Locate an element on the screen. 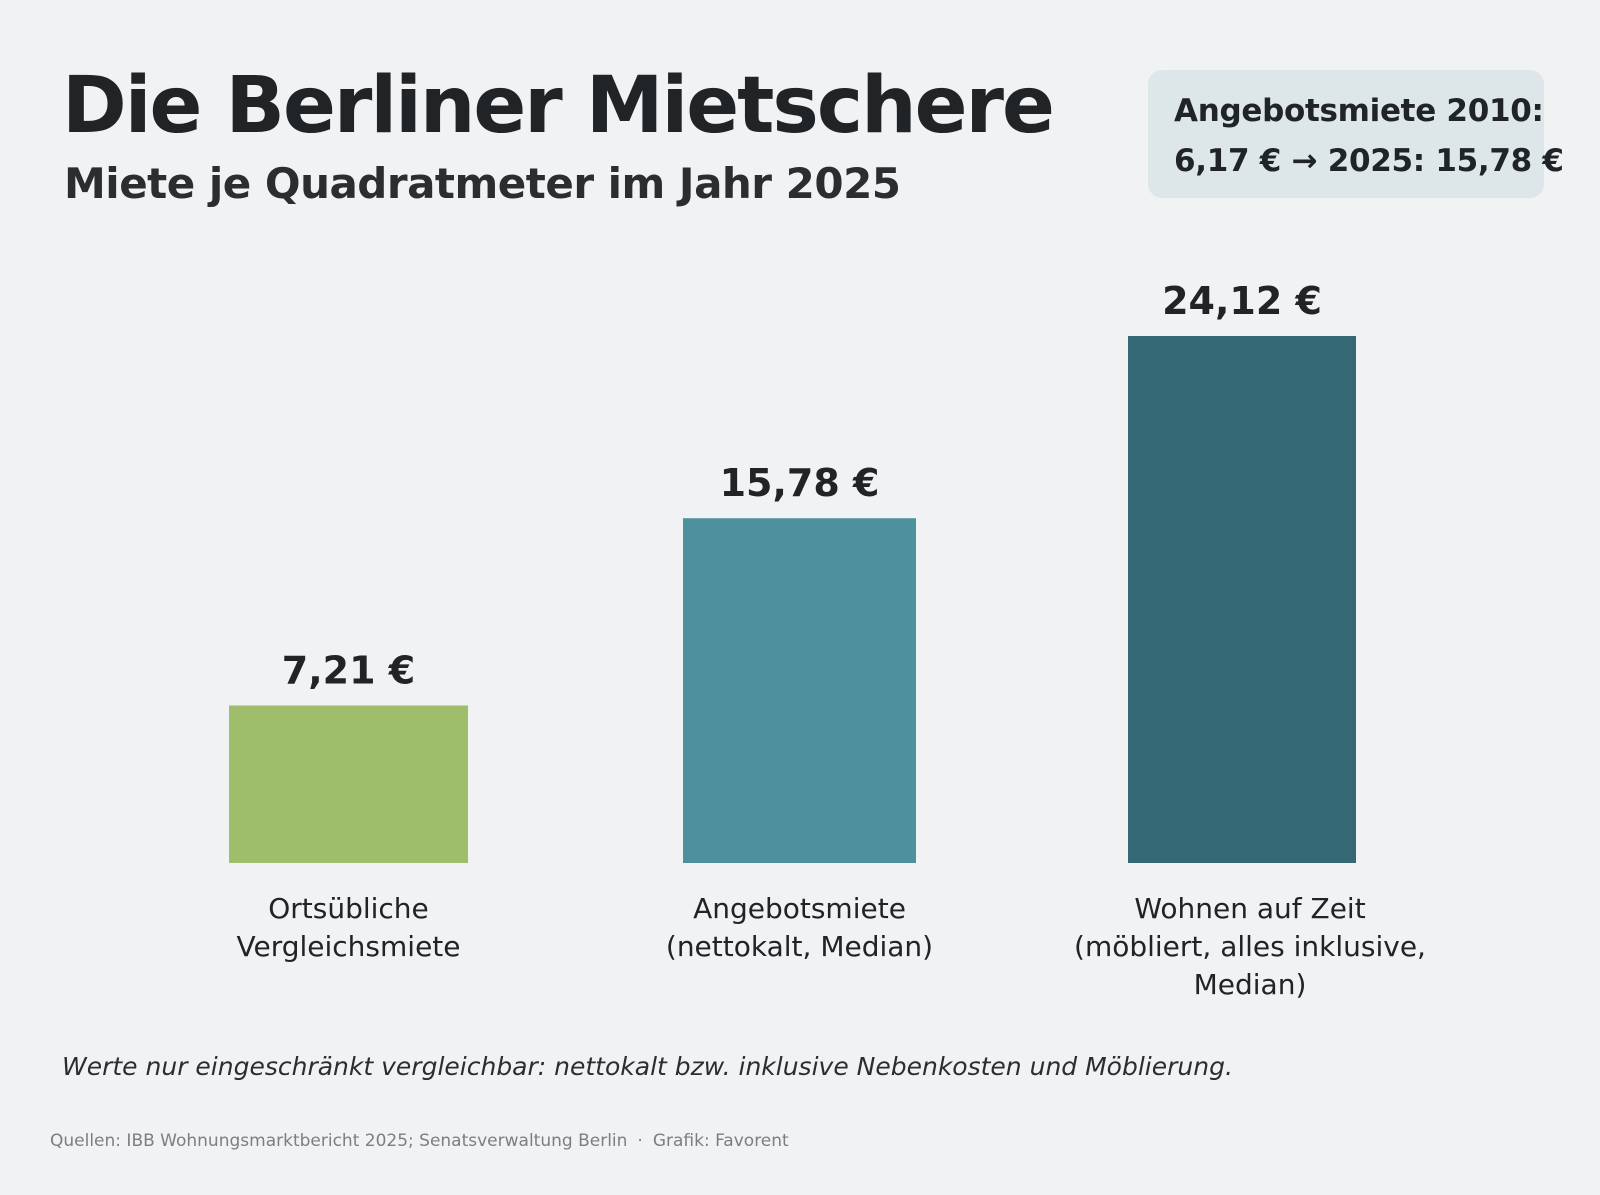 The image size is (1600, 1195). category-label-1-line-2: Vergleichsmiete is located at coordinates (349, 946).